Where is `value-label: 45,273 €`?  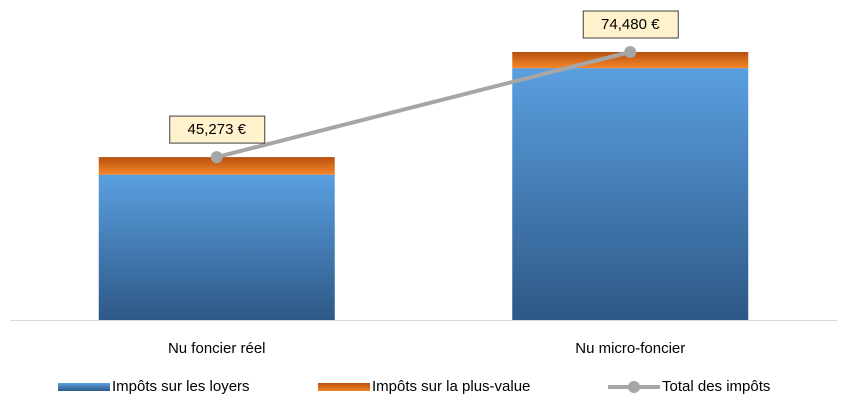
value-label: 45,273 € is located at coordinates (217, 129).